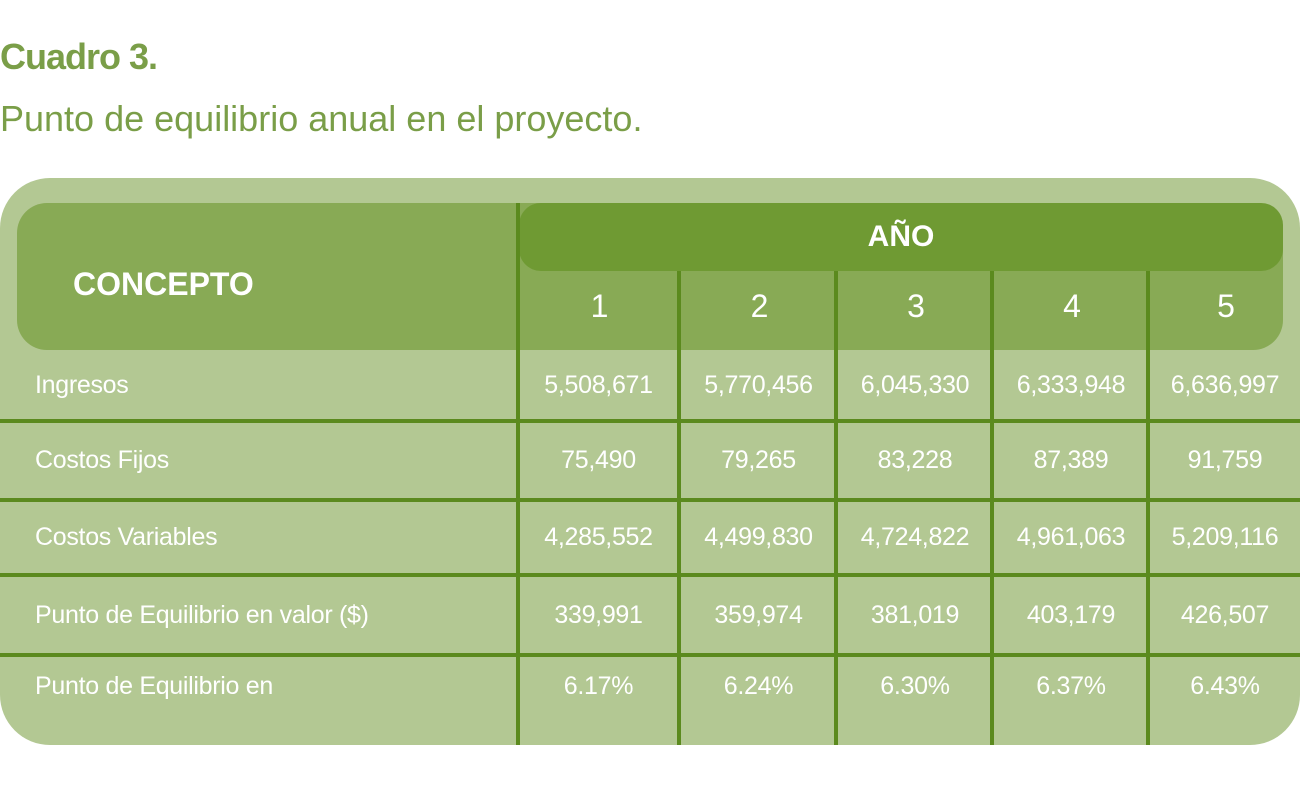  Describe the element at coordinates (915, 614) in the screenshot. I see `table-cell: 381,019` at that location.